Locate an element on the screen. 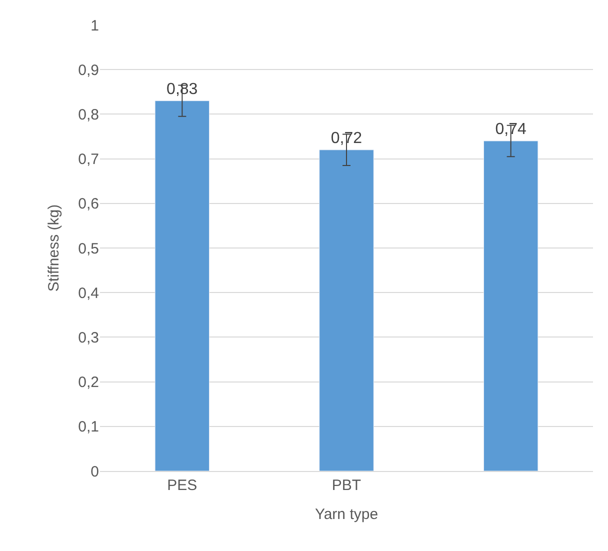 The width and height of the screenshot is (608, 551). y-tick-label: 0,4 is located at coordinates (88, 293).